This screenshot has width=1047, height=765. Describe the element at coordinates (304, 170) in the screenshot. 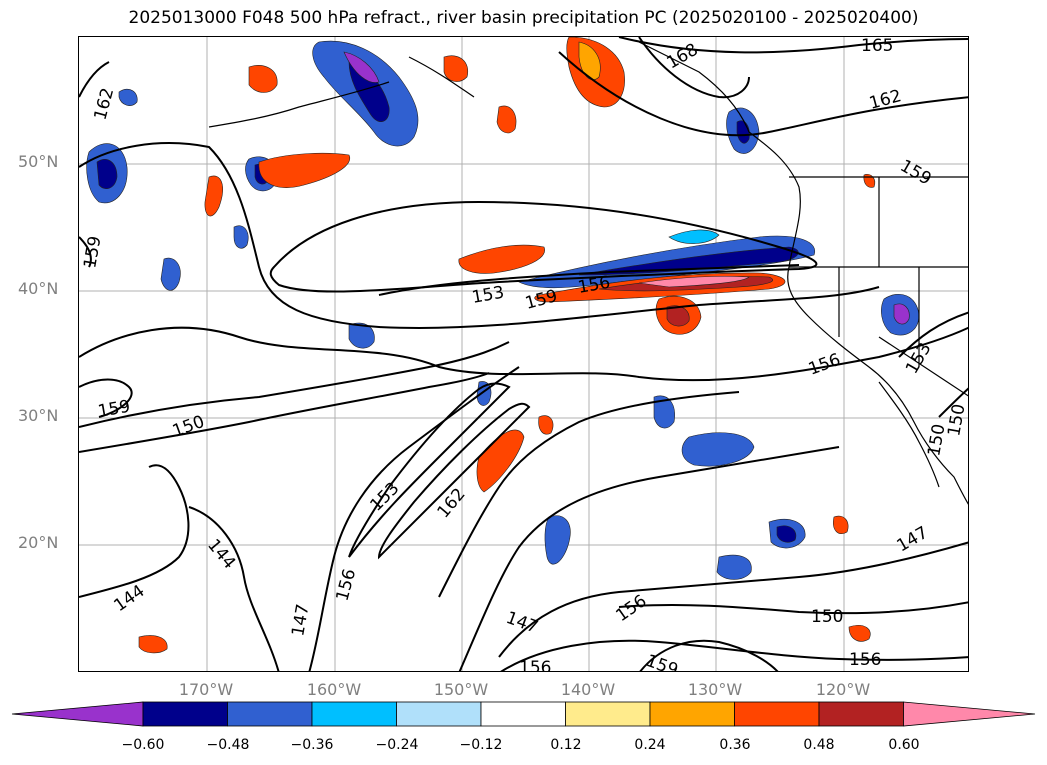

I see `pos-anomaly-midlat-plume` at that location.